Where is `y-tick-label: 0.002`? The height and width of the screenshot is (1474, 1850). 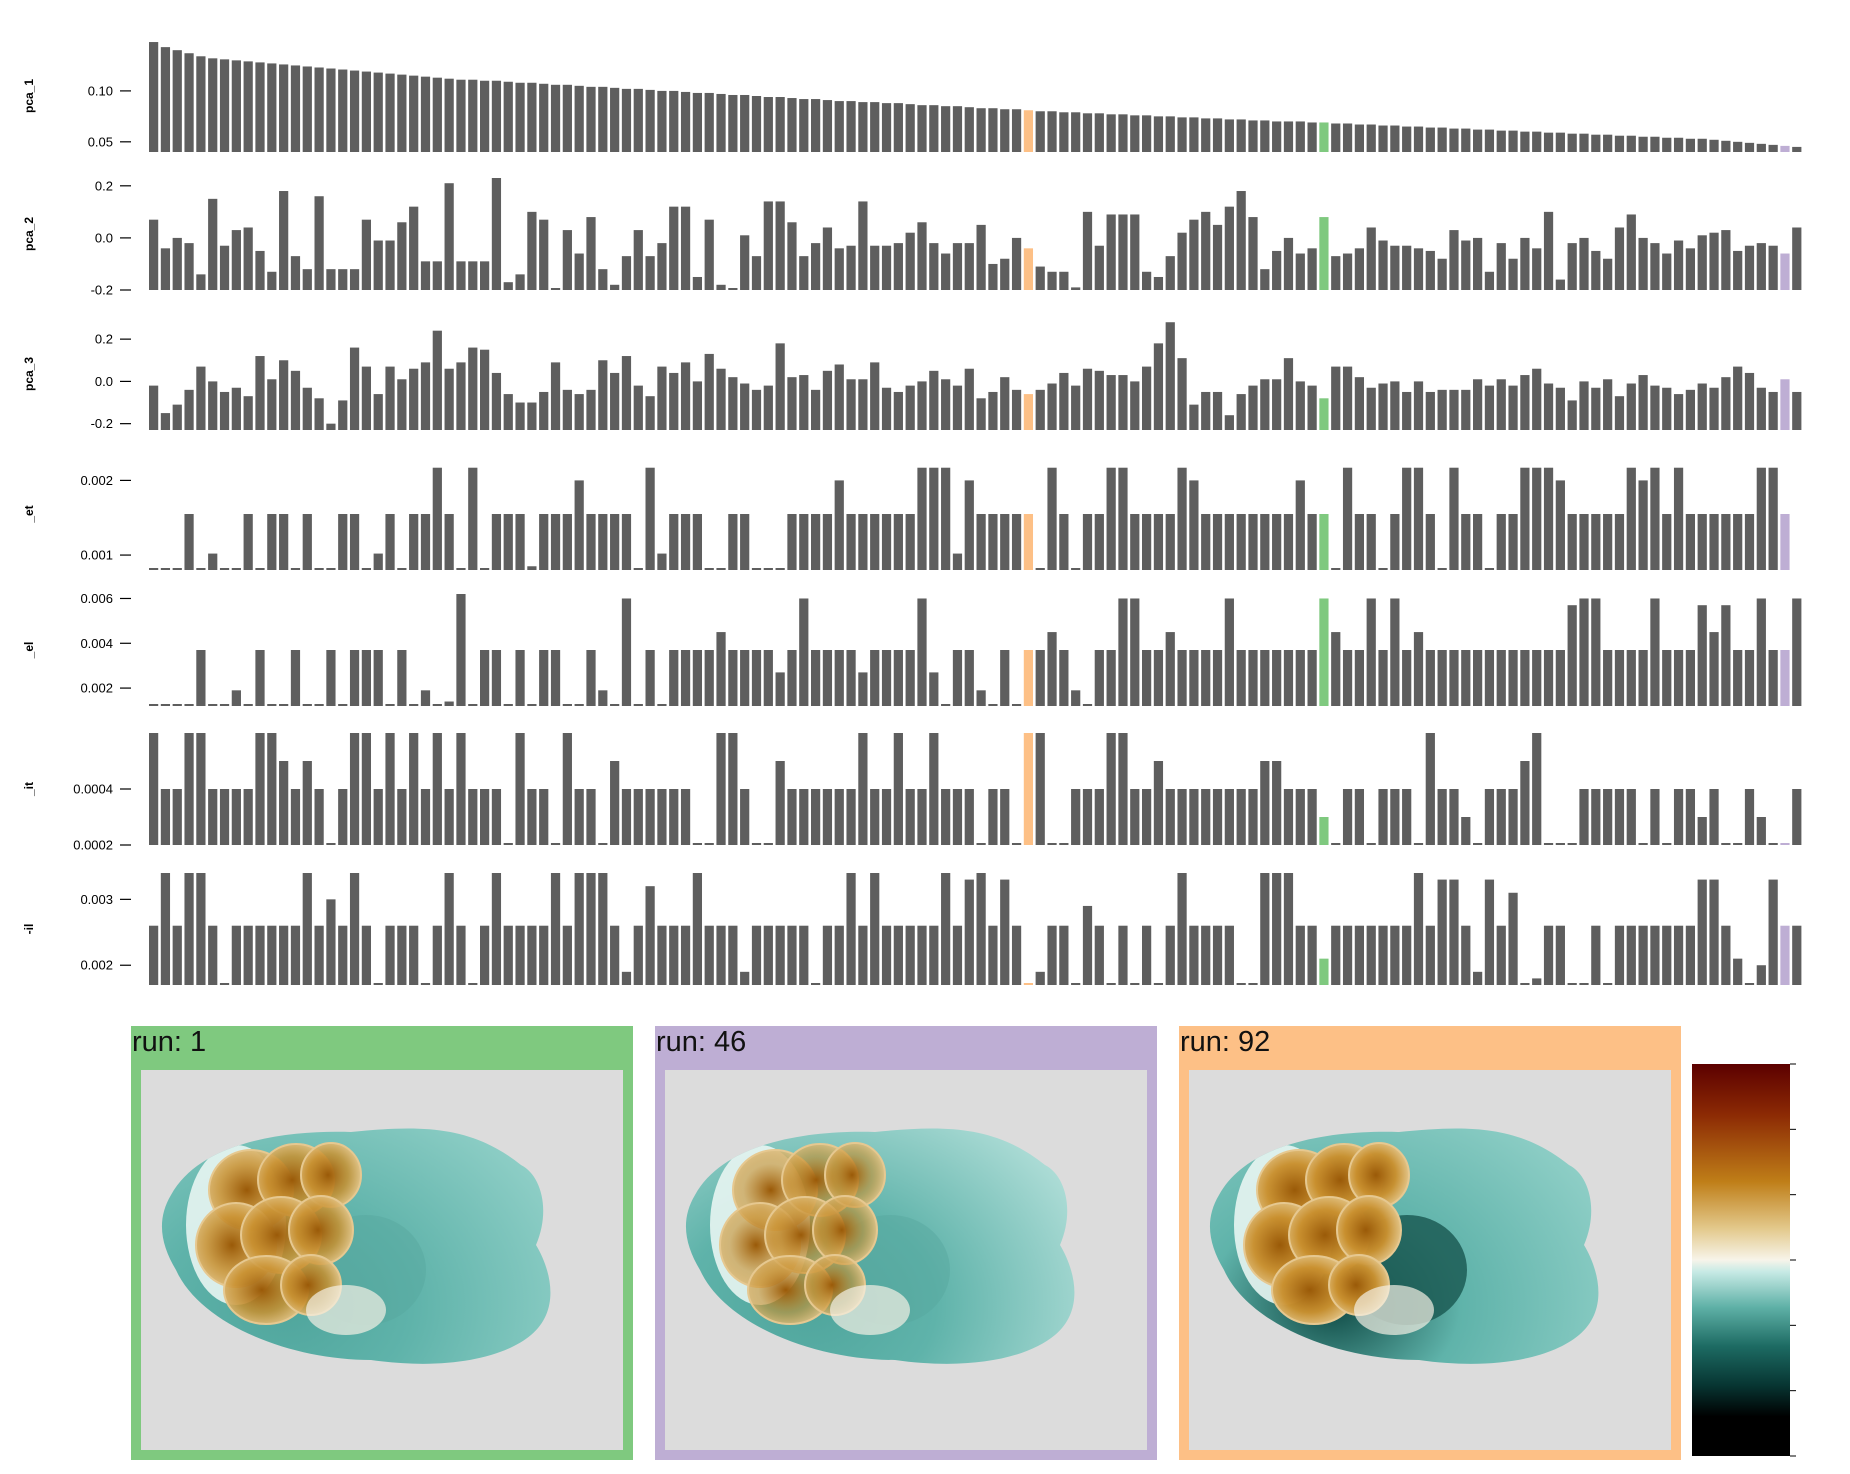
y-tick-label: 0.002 is located at coordinates (96, 688).